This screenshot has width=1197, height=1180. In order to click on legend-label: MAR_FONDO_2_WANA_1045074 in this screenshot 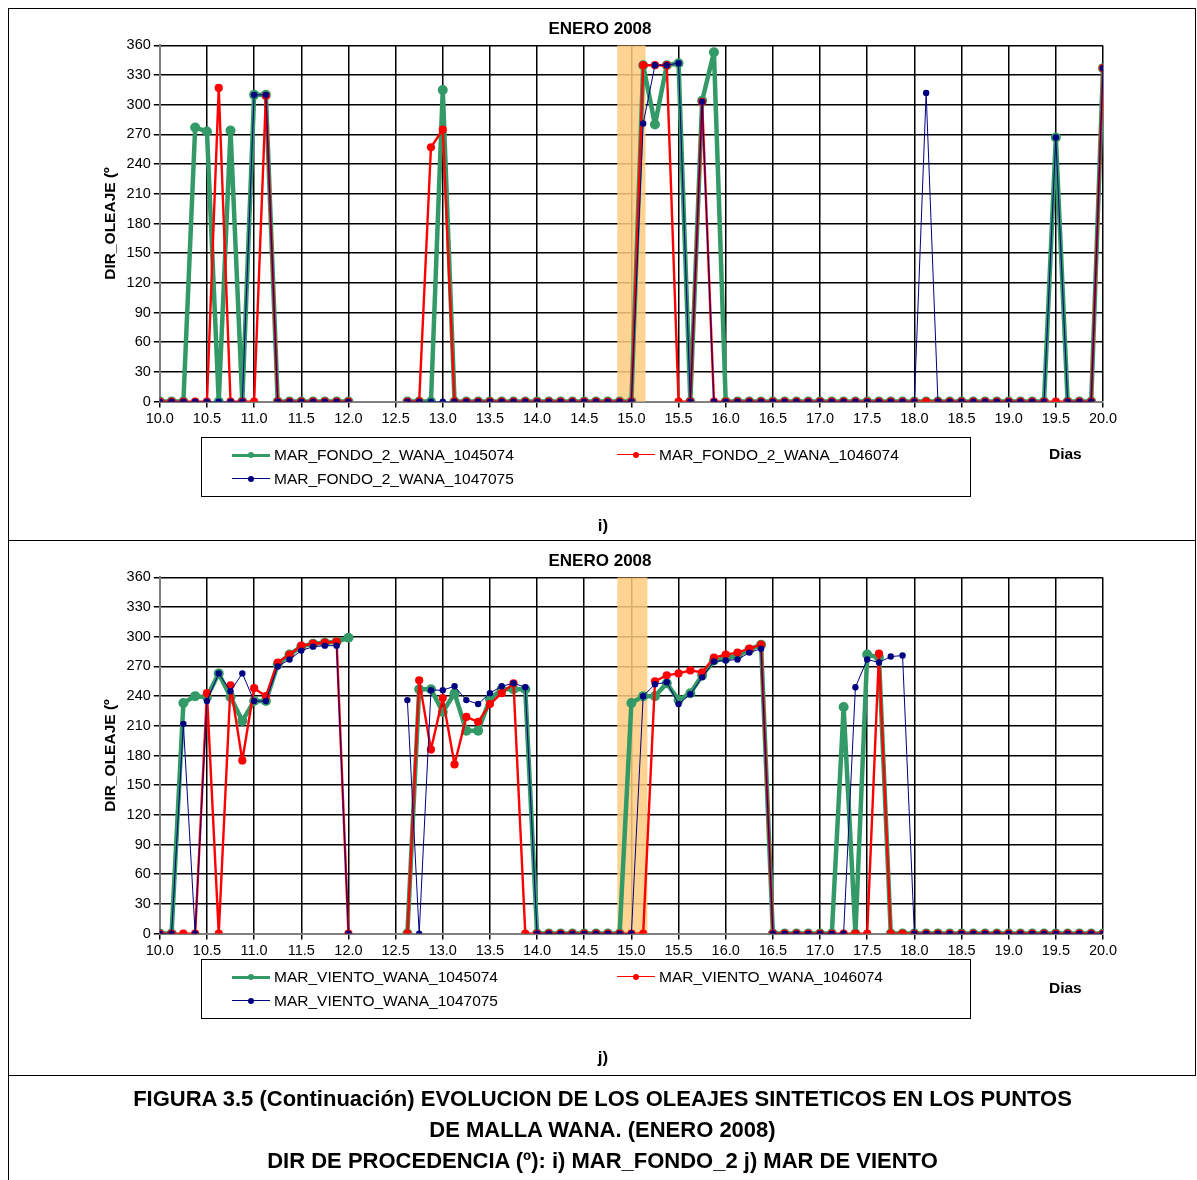, I will do `click(394, 455)`.